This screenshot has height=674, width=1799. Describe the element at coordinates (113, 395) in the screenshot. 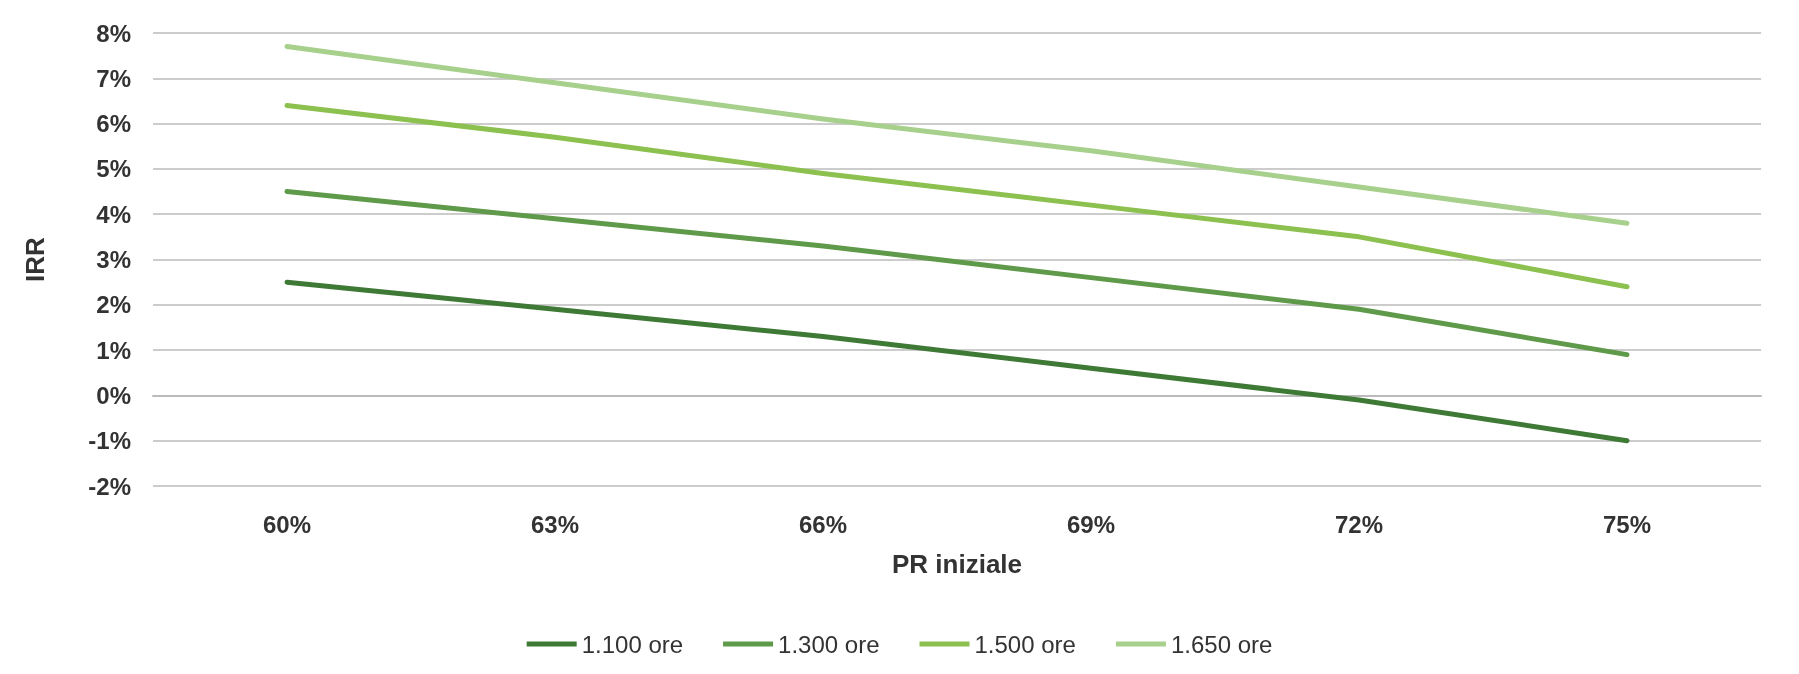

I see `y-tick-label: 0%` at that location.